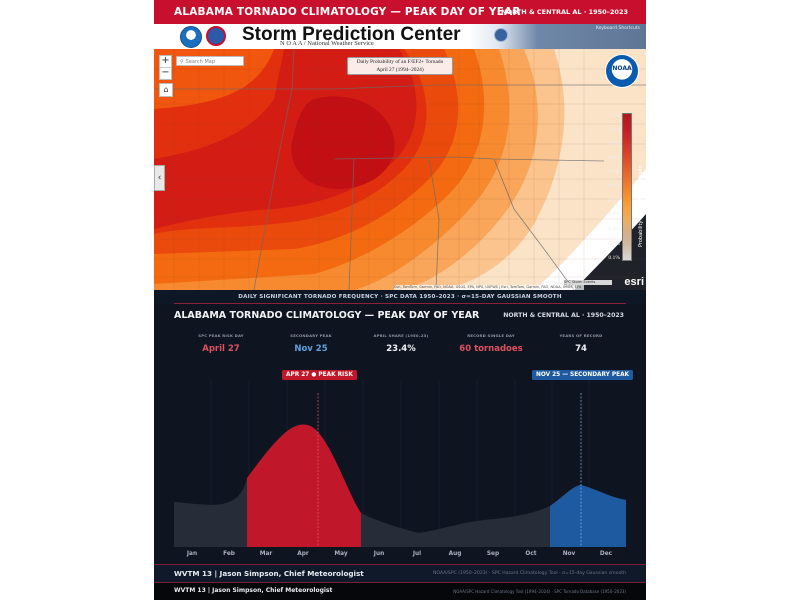  I want to click on stat-label: RECORD SINGLE DAY, so click(491, 335).